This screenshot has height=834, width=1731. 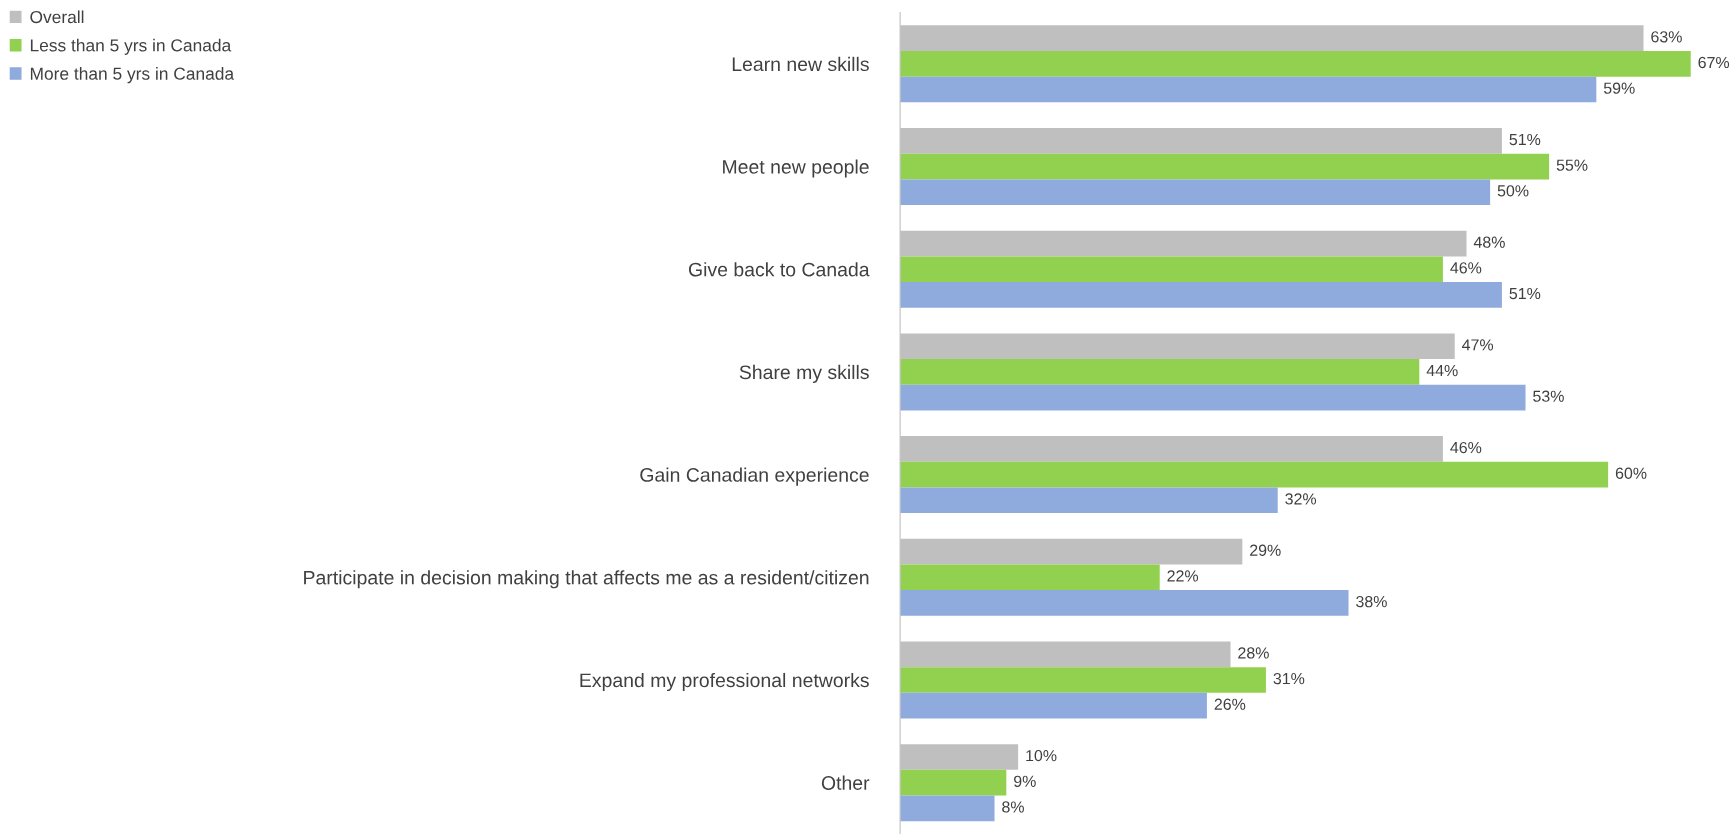 I want to click on data-label: 28%, so click(x=1253, y=653).